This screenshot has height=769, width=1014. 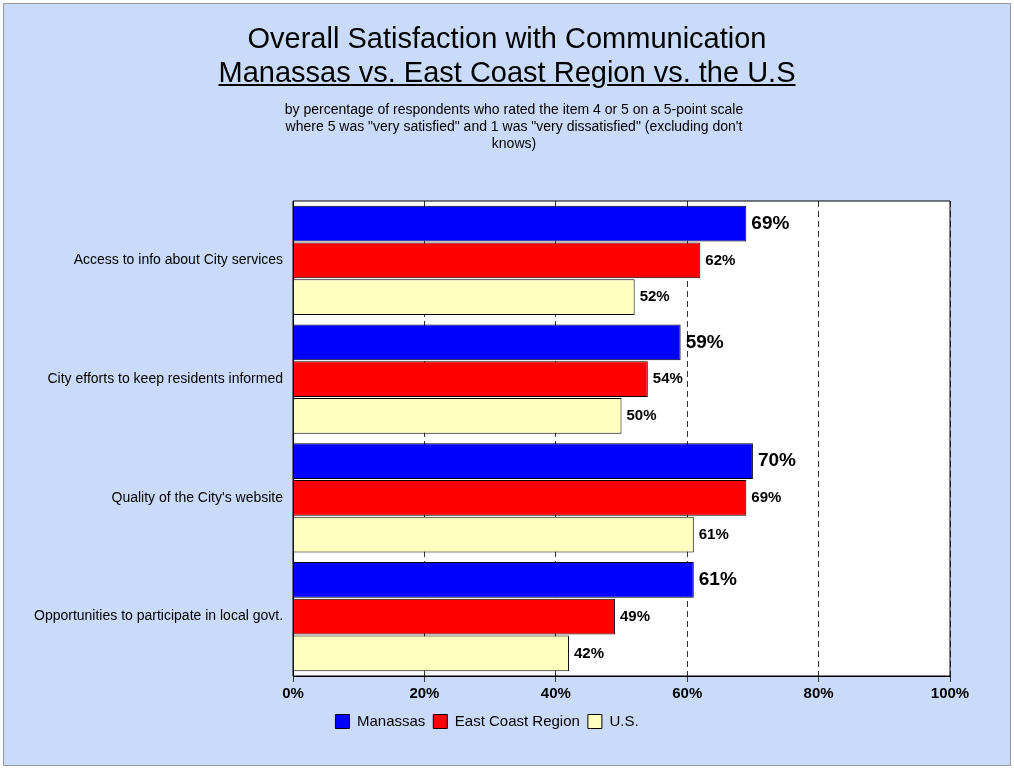 I want to click on data-label: 62%, so click(x=720, y=259).